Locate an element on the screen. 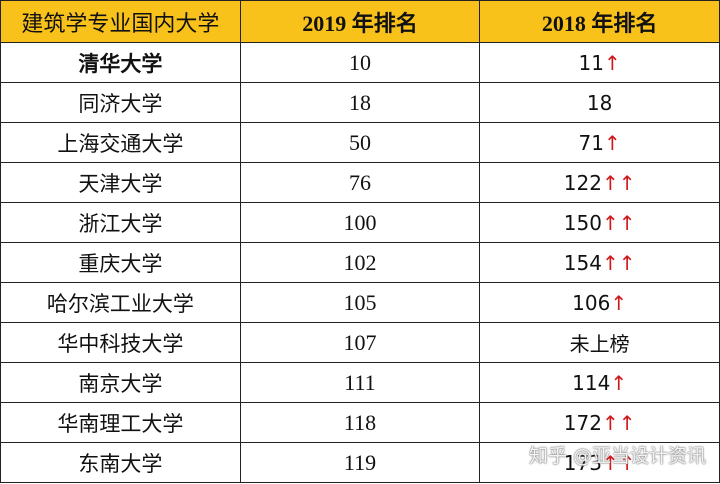 Image resolution: width=720 pixels, height=484 pixels. table-row: 天津大学 76 122↑↑ is located at coordinates (360, 182).